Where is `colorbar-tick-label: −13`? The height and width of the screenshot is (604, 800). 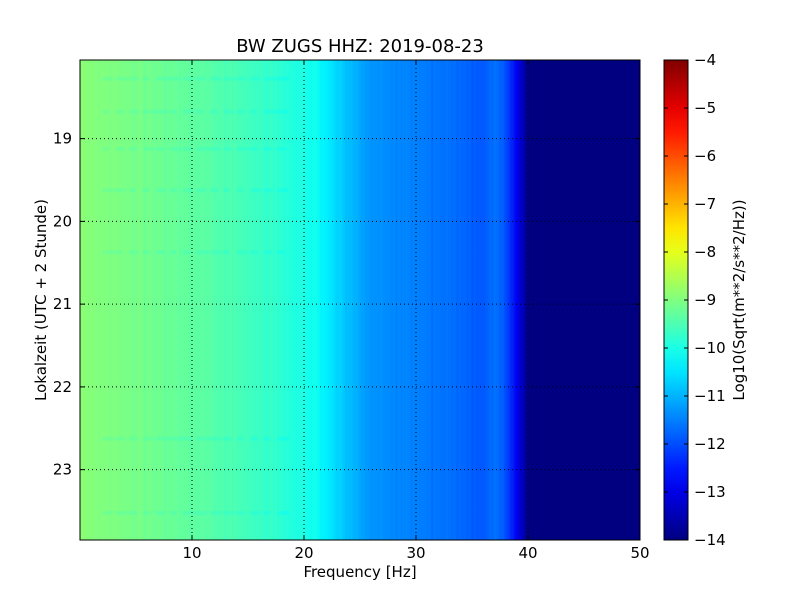 colorbar-tick-label: −13 is located at coordinates (710, 492).